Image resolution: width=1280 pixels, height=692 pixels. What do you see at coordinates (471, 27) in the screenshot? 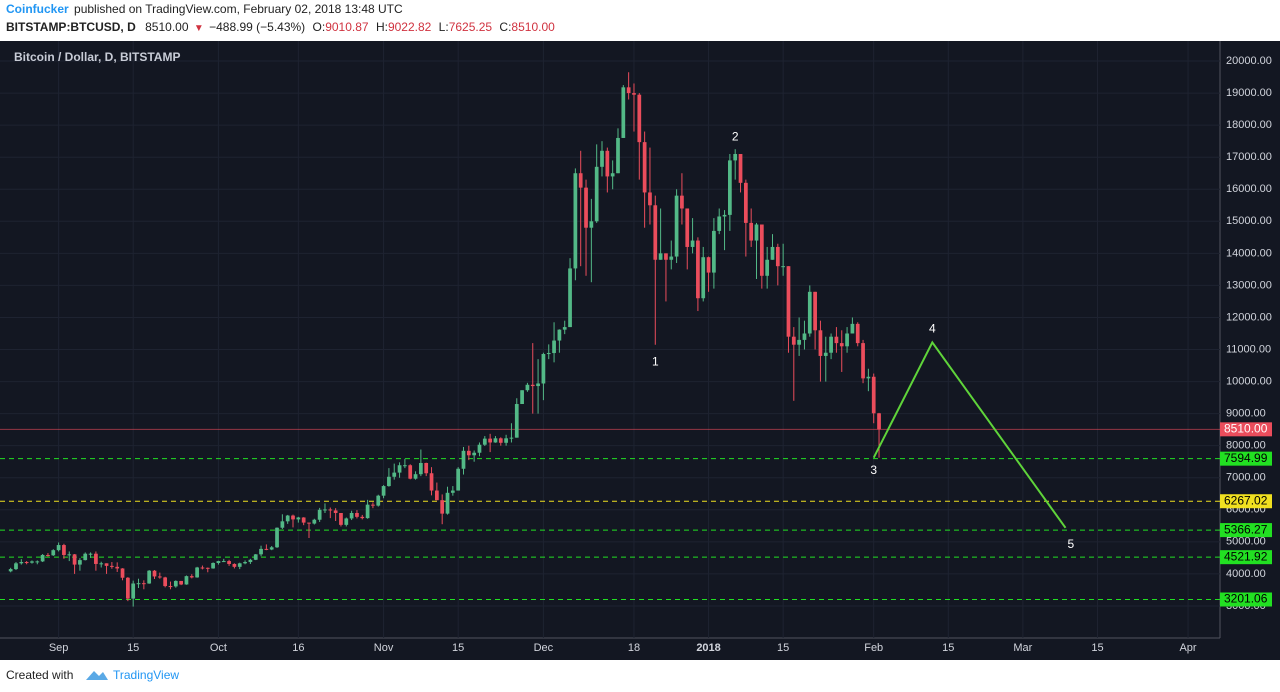
I see `ohlc-value: 7625.25` at bounding box center [471, 27].